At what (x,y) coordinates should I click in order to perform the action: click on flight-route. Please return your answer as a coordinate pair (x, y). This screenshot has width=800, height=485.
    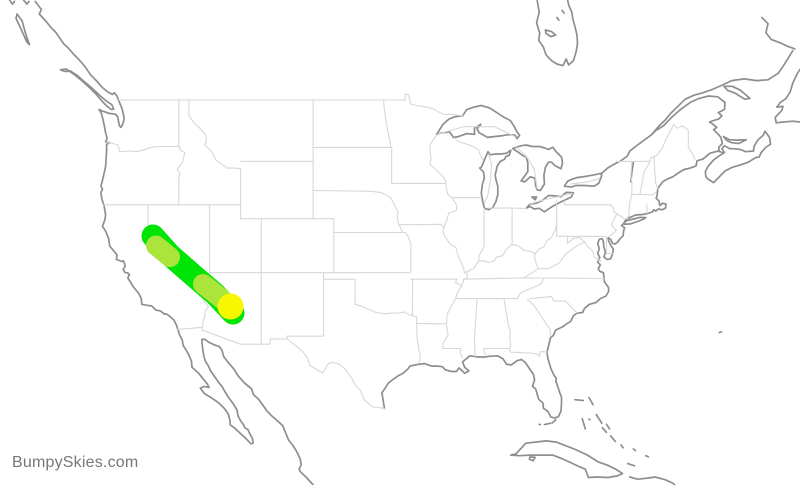
    Looking at the image, I should click on (193, 274).